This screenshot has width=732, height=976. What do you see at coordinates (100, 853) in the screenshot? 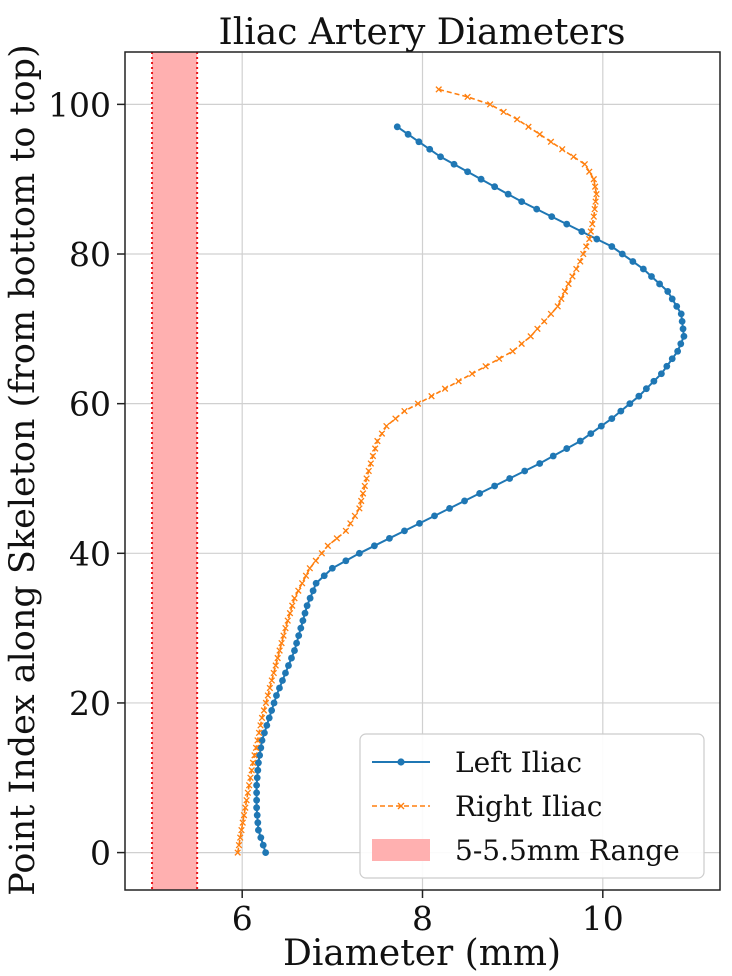
I see `y-tick-label: 0` at bounding box center [100, 853].